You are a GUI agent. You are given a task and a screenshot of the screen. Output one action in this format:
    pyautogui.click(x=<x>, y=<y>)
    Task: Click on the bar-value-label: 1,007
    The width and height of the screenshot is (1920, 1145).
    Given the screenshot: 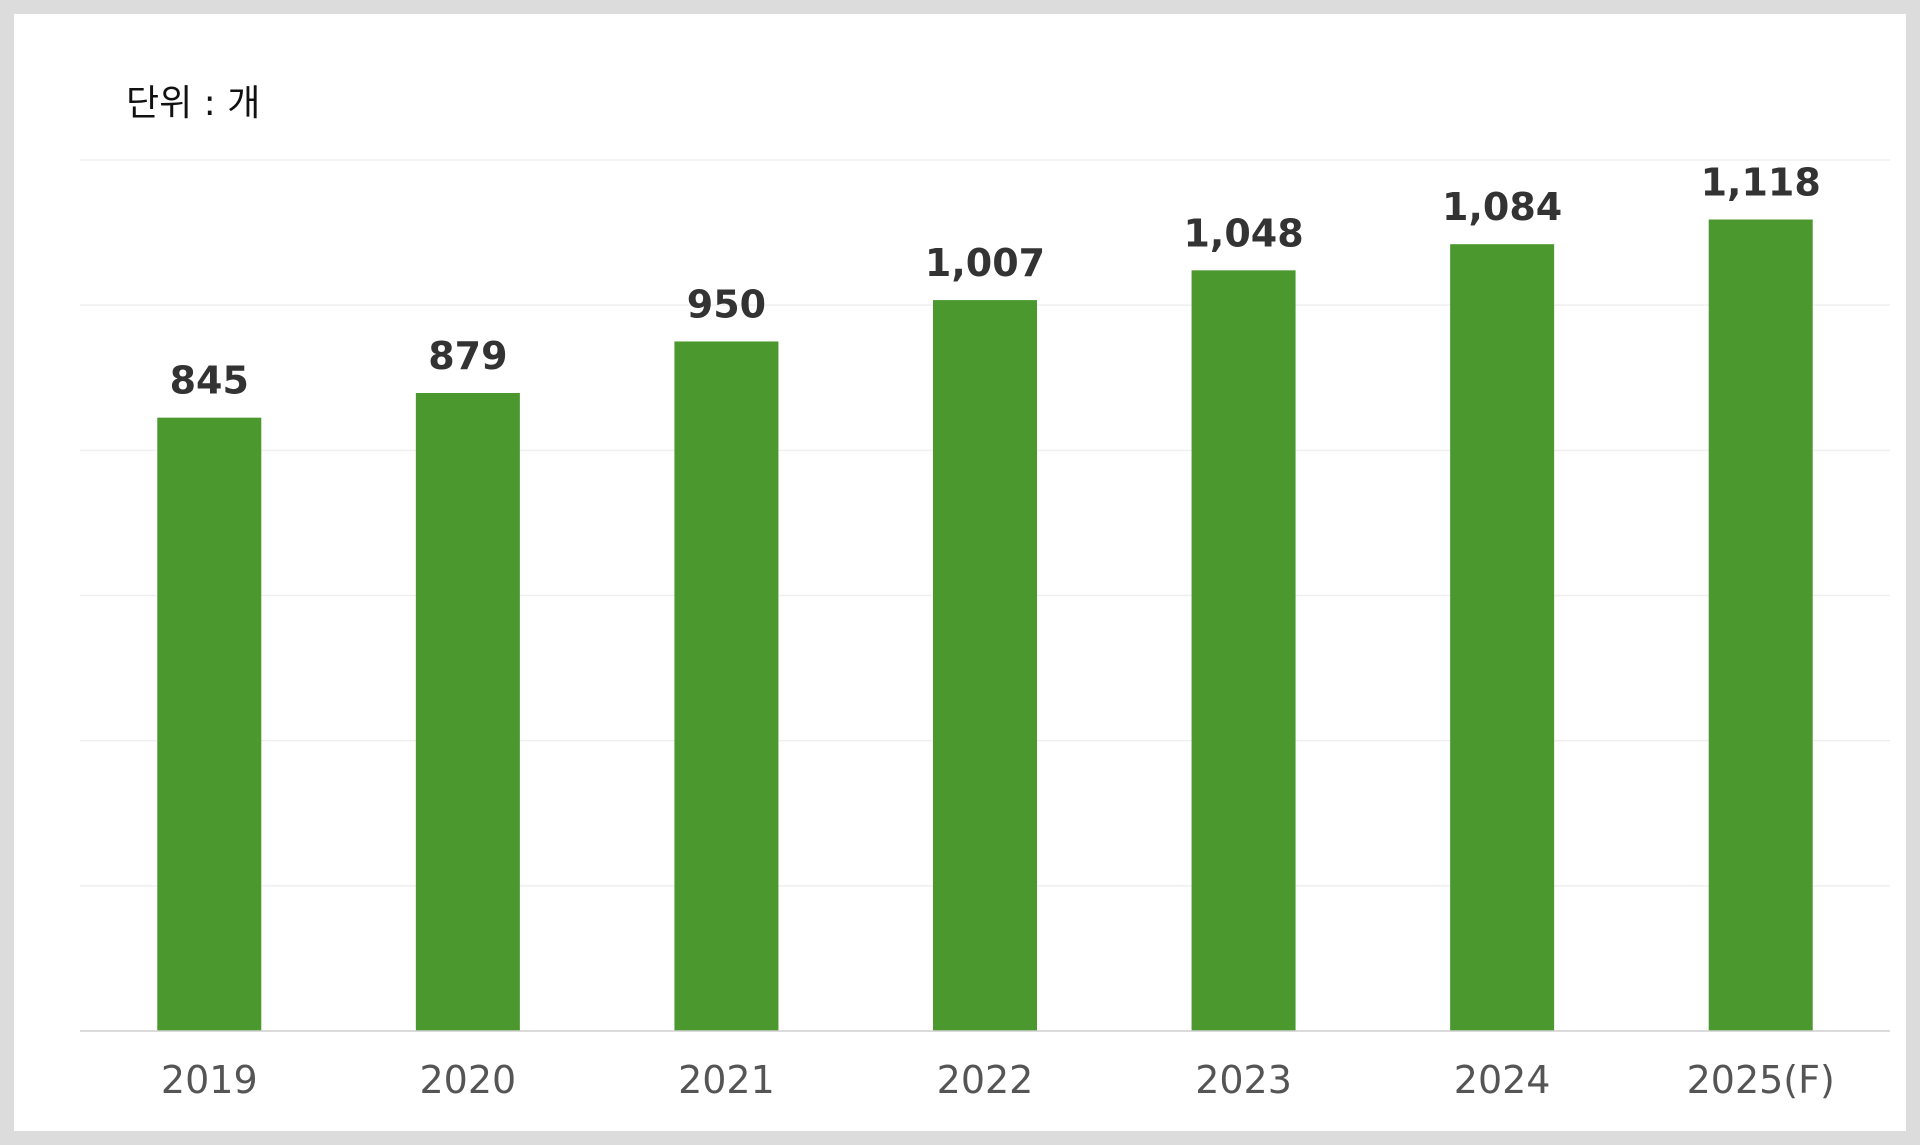 What is the action you would take?
    pyautogui.click(x=985, y=263)
    